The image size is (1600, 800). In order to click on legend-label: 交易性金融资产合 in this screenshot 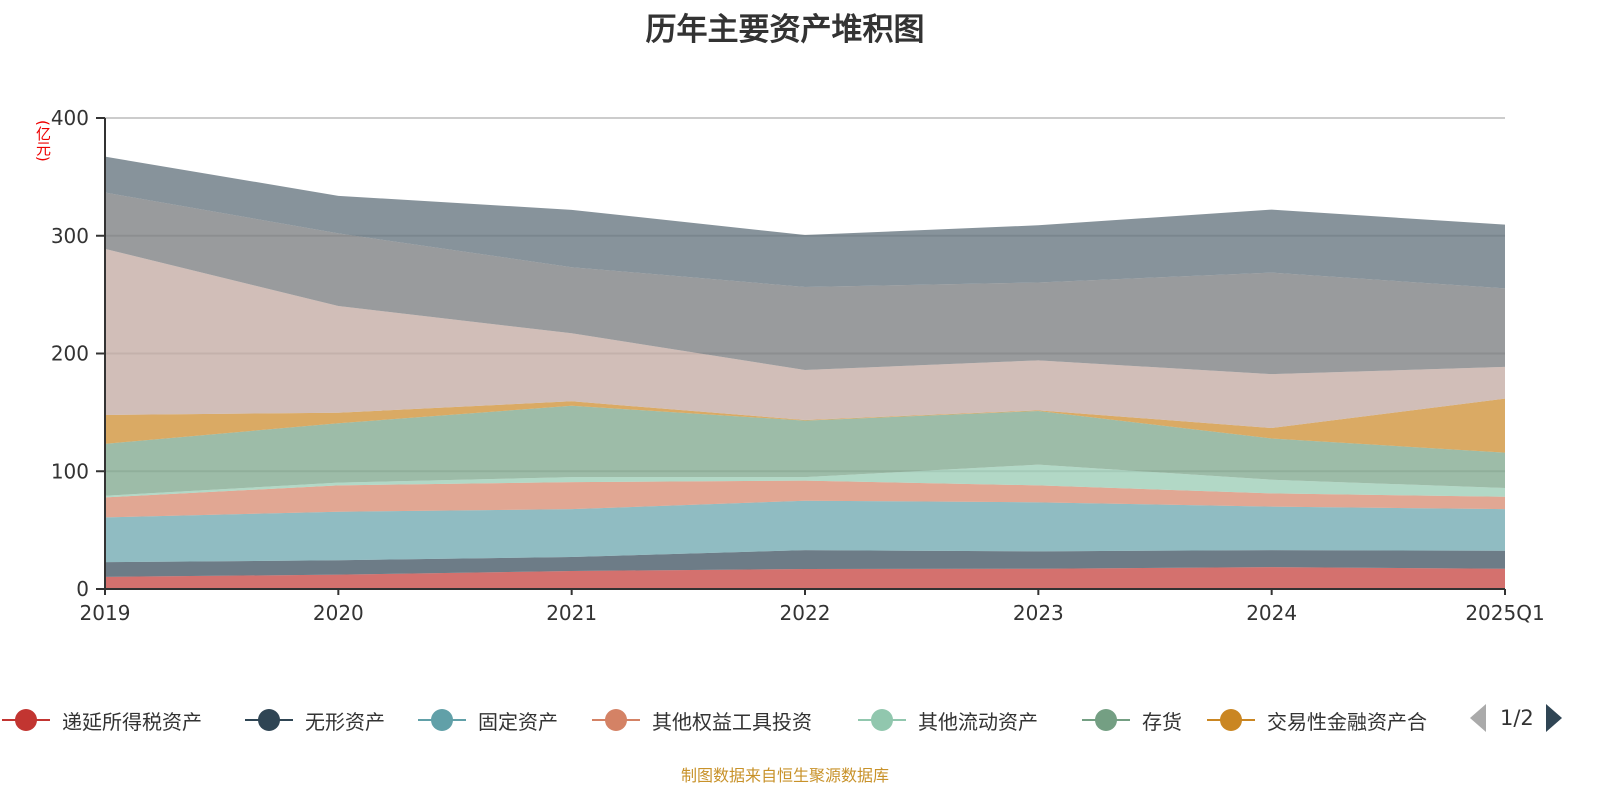, I will do `click(1347, 721)`.